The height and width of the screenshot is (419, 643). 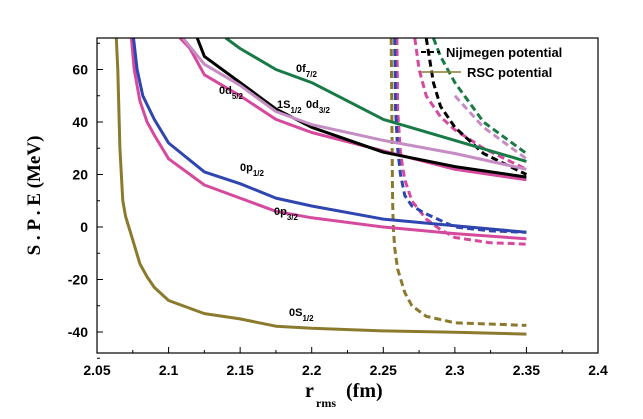 What do you see at coordinates (455, 370) in the screenshot?
I see `x-tick-label: 2.3` at bounding box center [455, 370].